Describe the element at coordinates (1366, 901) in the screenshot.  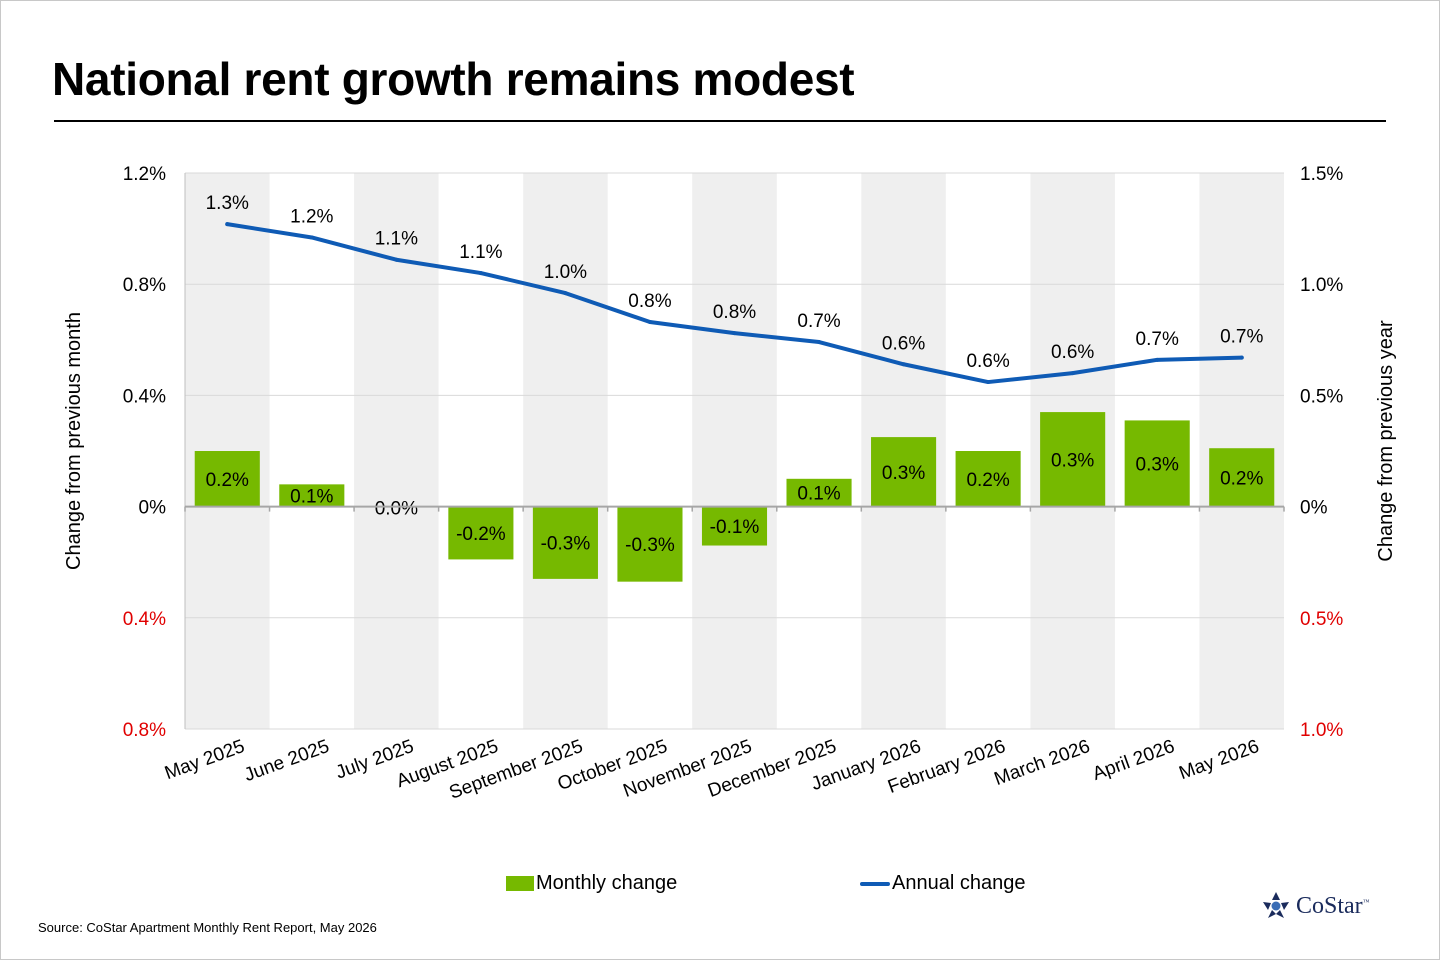
I see `brand-tm: ™` at that location.